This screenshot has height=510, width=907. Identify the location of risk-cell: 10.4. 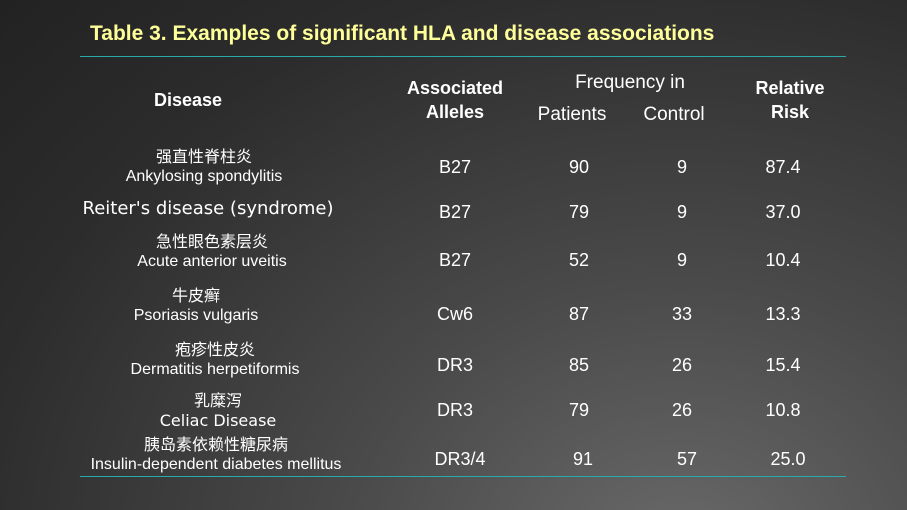
(783, 260).